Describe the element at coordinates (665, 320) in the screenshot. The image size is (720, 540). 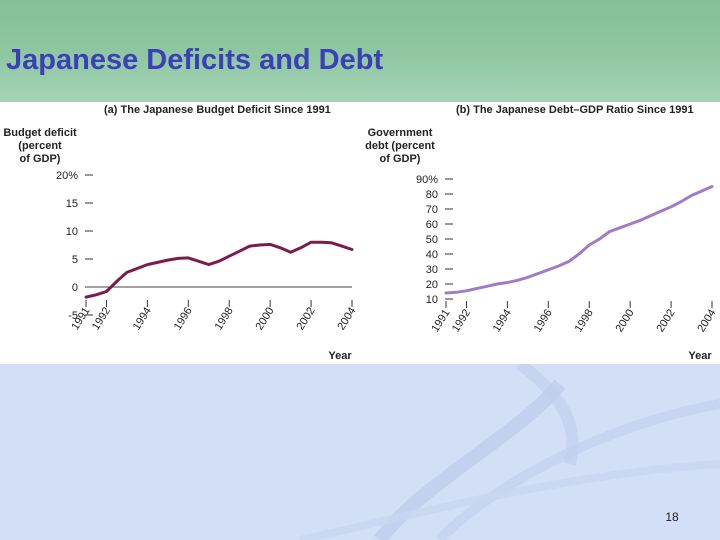
I see `debt-x-tick-label: 2002` at that location.